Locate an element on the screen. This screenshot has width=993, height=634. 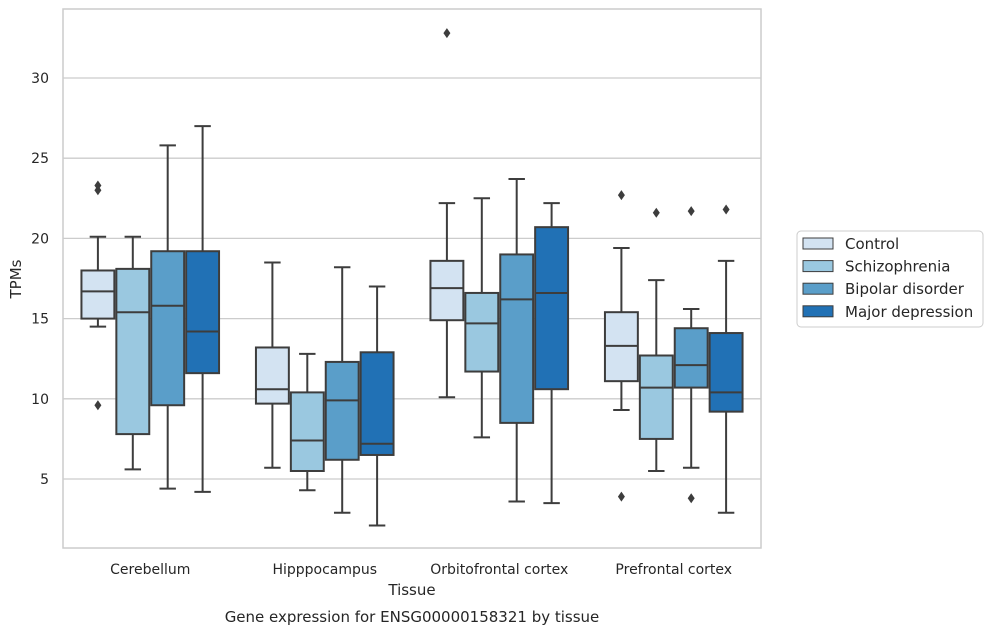
legend-frame is located at coordinates (890, 279).